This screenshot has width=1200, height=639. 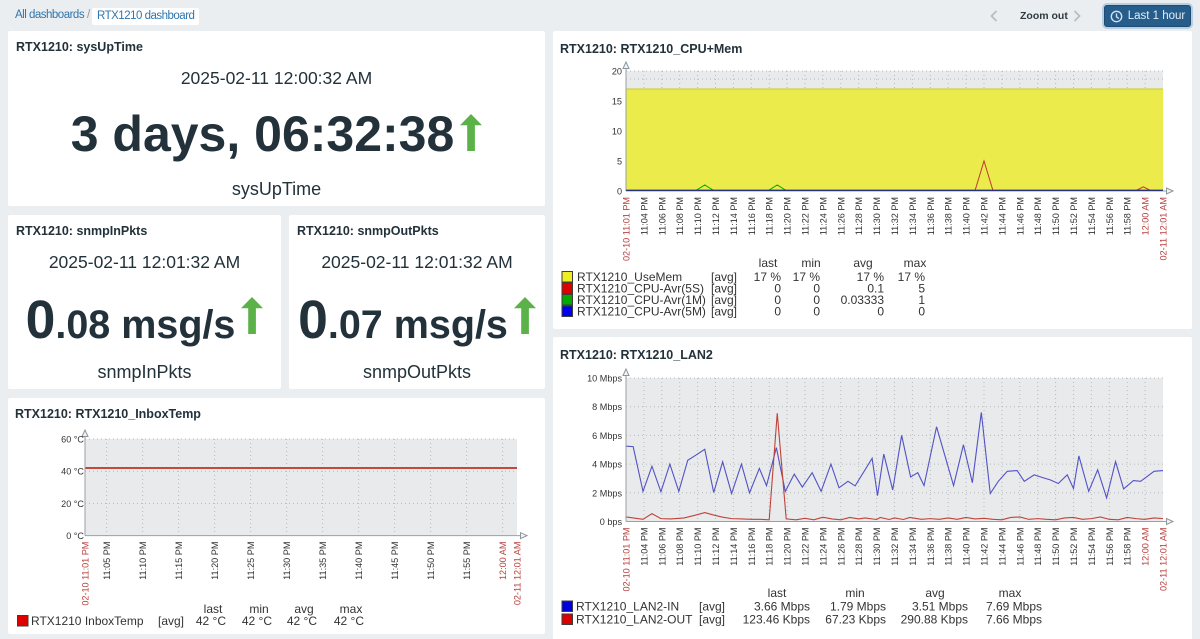 I want to click on svg-text: 11:14 PM, so click(x=734, y=216).